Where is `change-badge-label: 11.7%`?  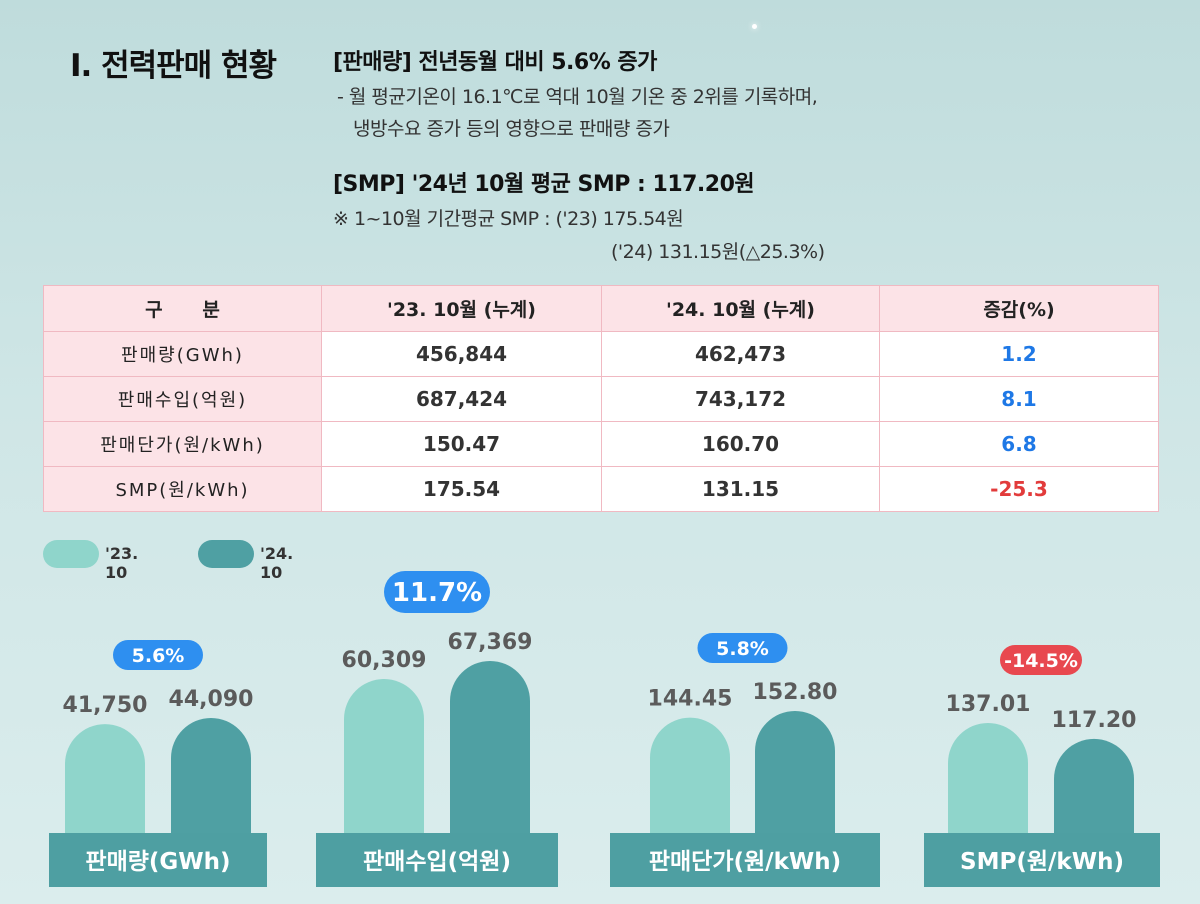 change-badge-label: 11.7% is located at coordinates (437, 593).